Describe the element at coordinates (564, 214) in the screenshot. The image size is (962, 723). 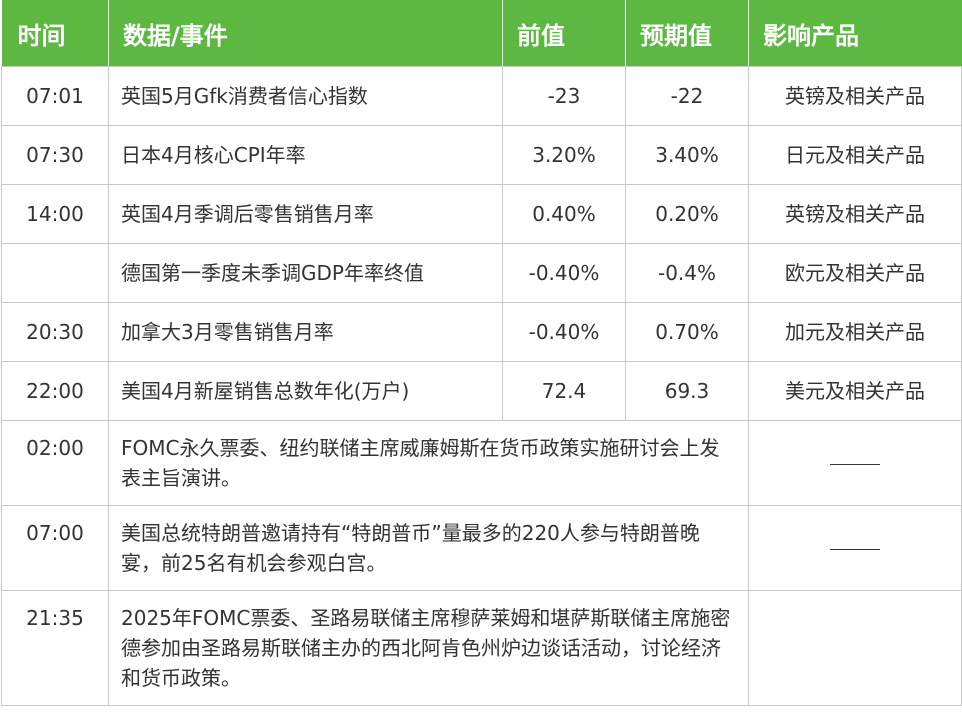
I see `cell-prev: 0.40%` at that location.